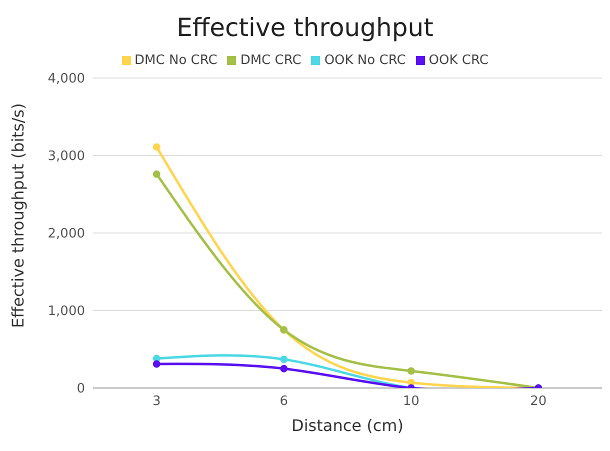 The width and height of the screenshot is (610, 451). What do you see at coordinates (66, 79) in the screenshot?
I see `y-tick-label: 4,000` at bounding box center [66, 79].